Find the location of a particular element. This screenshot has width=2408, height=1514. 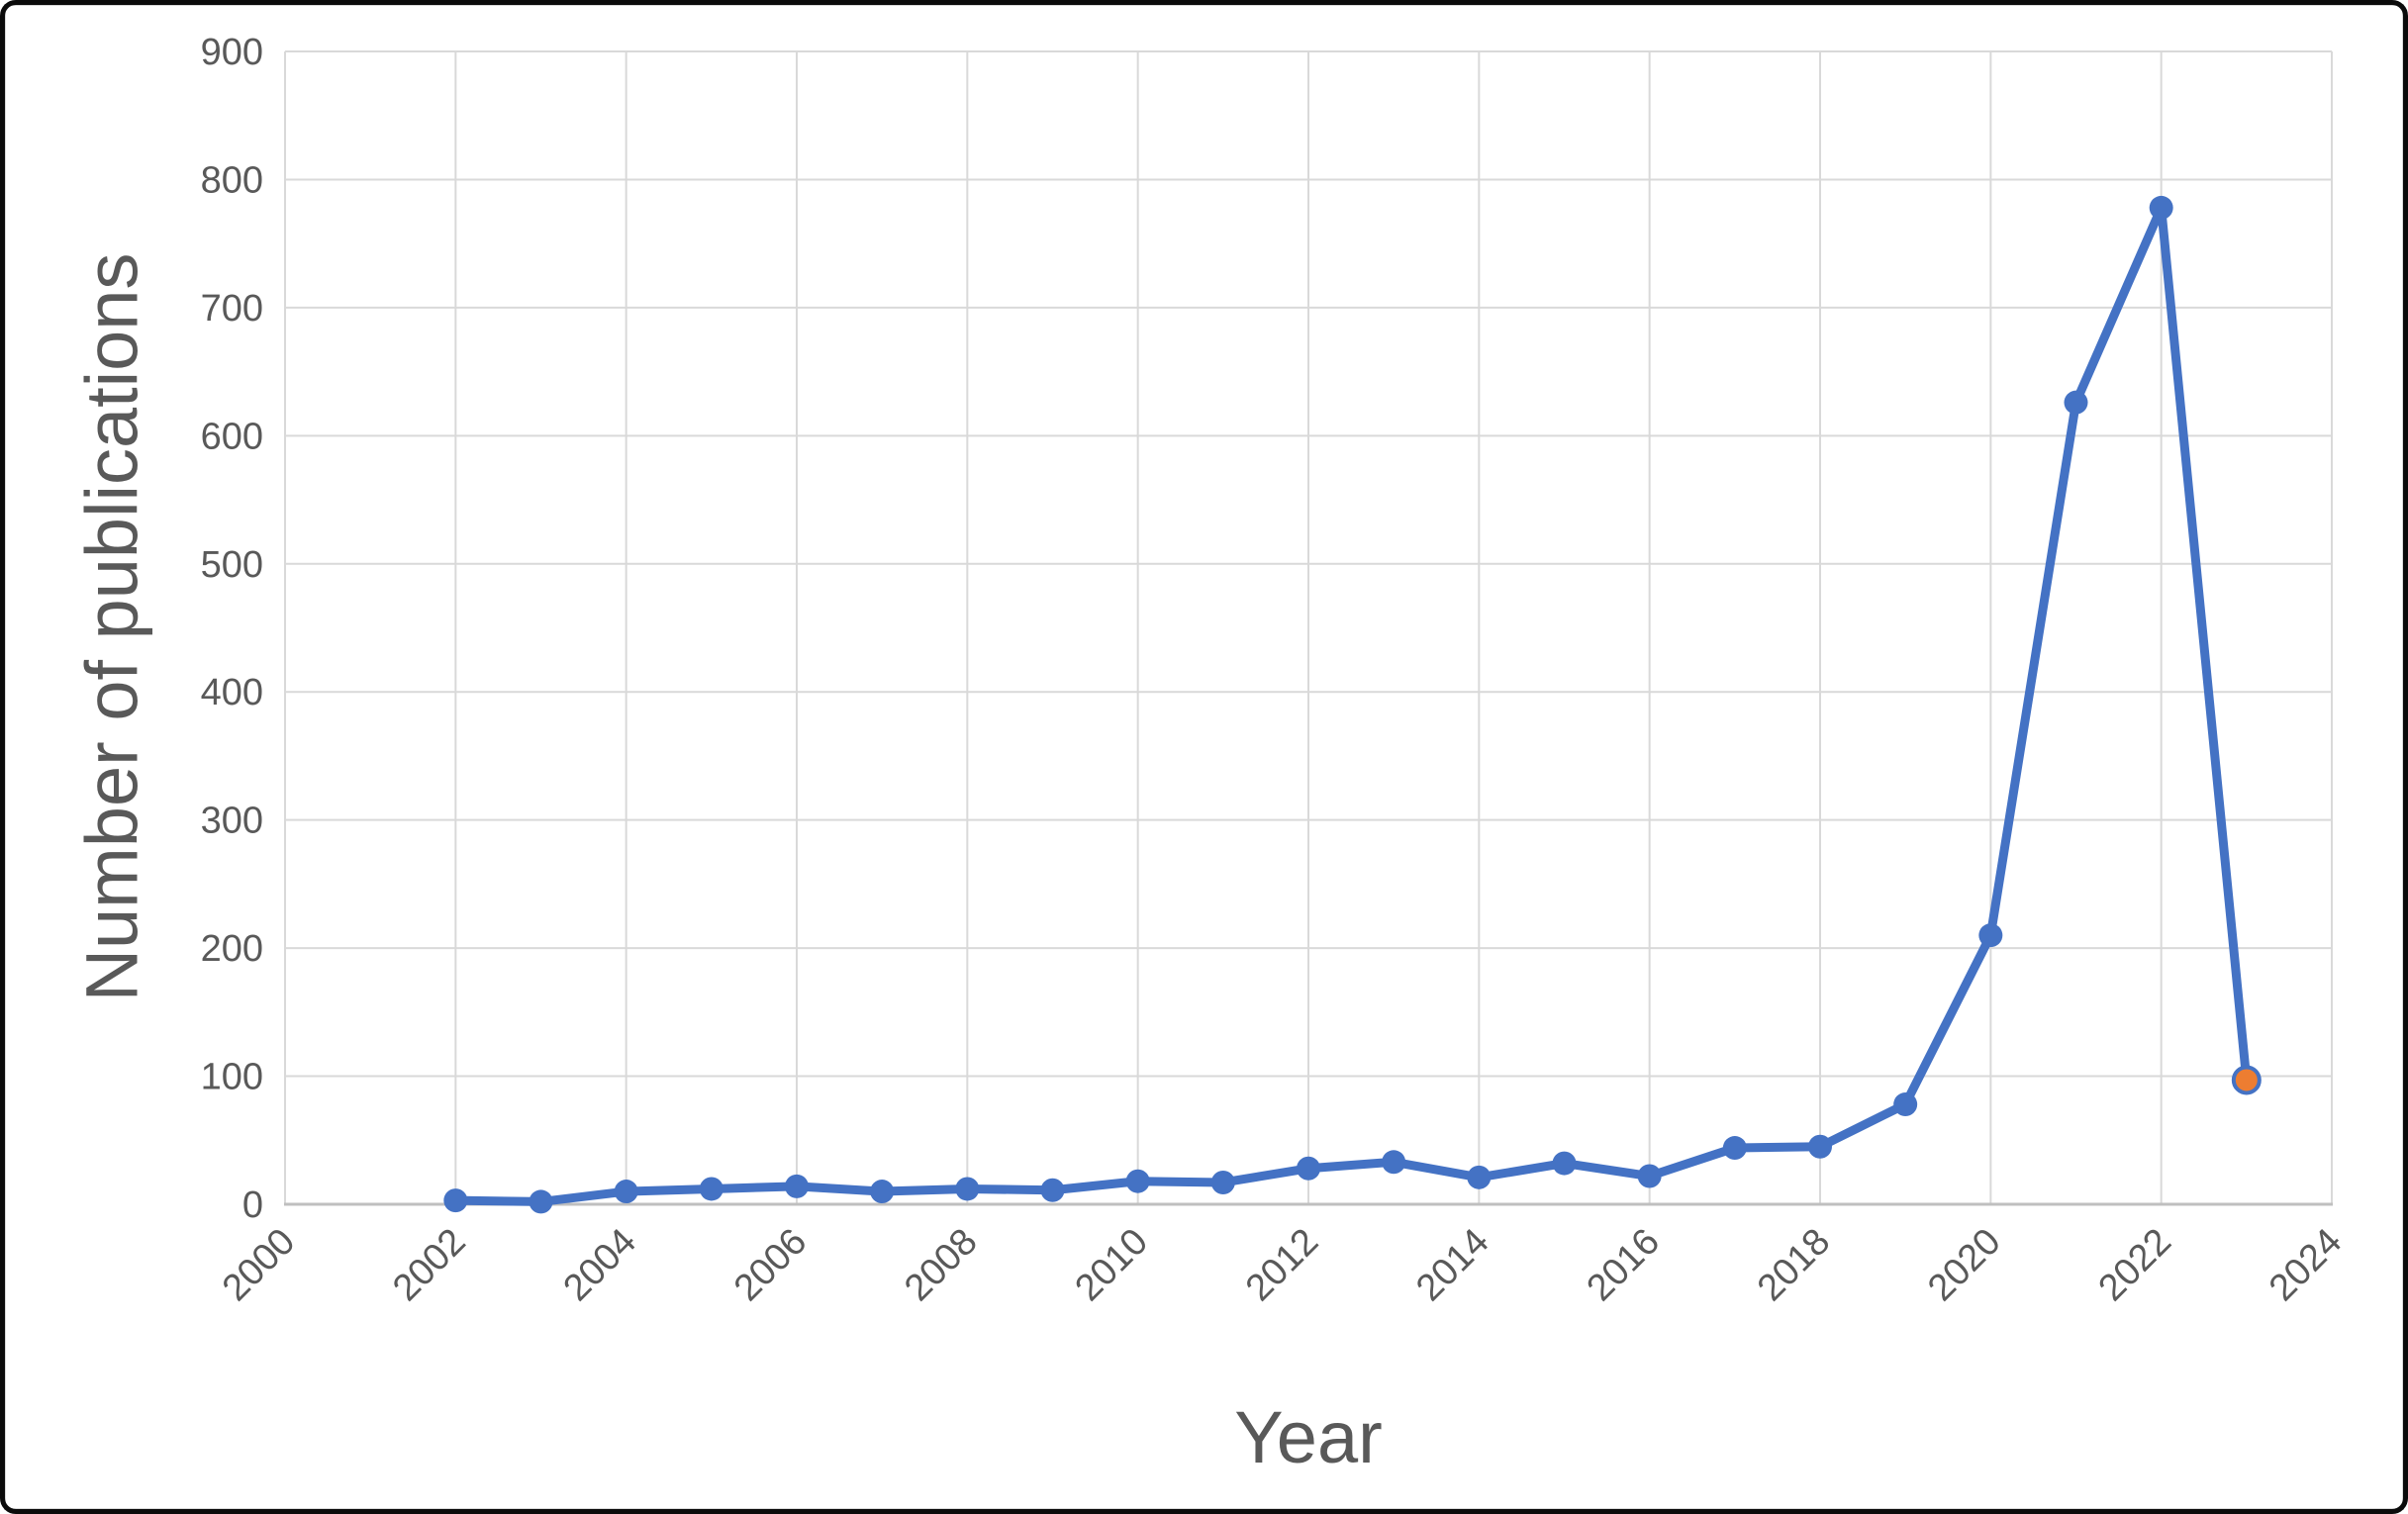

y-tick-label-500: 500 is located at coordinates (232, 565).